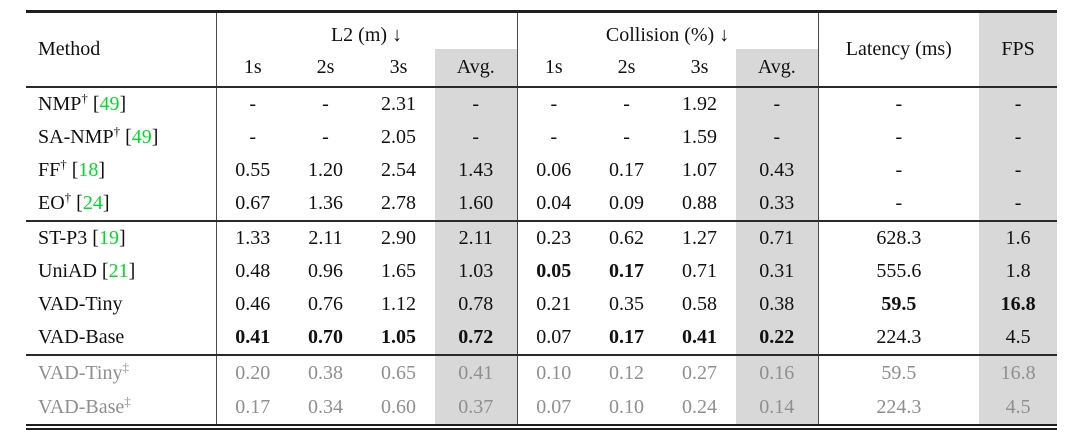 This screenshot has width=1080, height=442. Describe the element at coordinates (777, 170) in the screenshot. I see `cell-col-avg: 0.43` at that location.